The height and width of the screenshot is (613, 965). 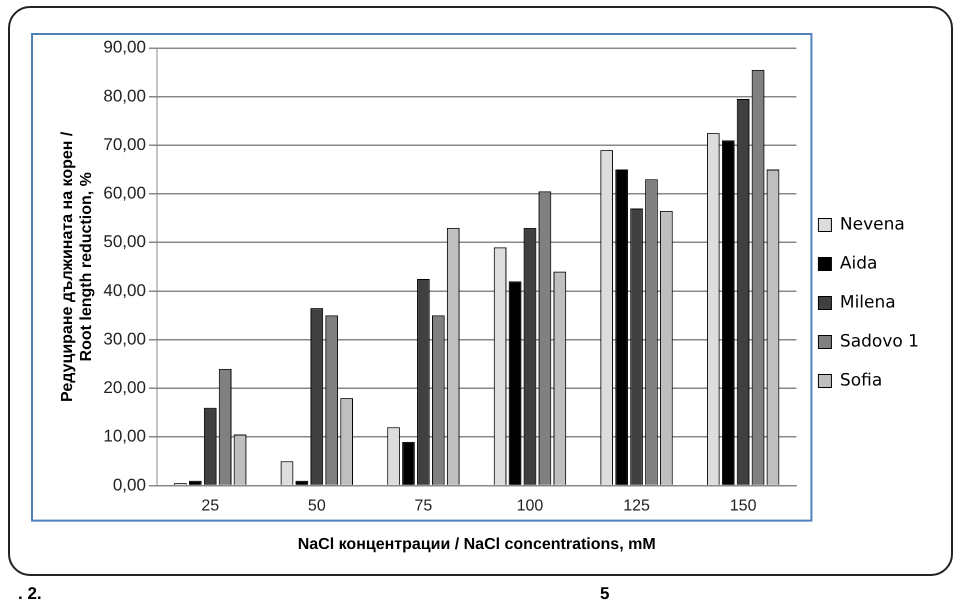 I want to click on text: 5, so click(x=605, y=594).